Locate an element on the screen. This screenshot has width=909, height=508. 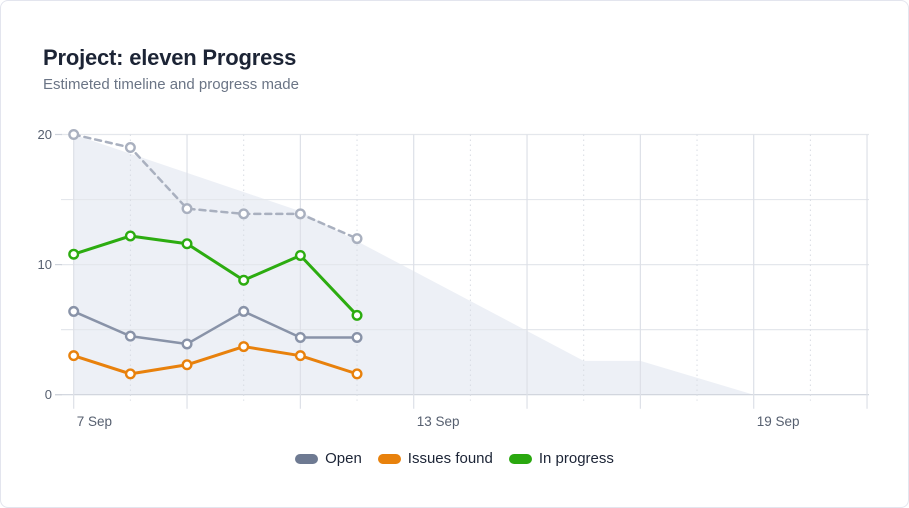
legend-label: Issues found is located at coordinates (450, 458).